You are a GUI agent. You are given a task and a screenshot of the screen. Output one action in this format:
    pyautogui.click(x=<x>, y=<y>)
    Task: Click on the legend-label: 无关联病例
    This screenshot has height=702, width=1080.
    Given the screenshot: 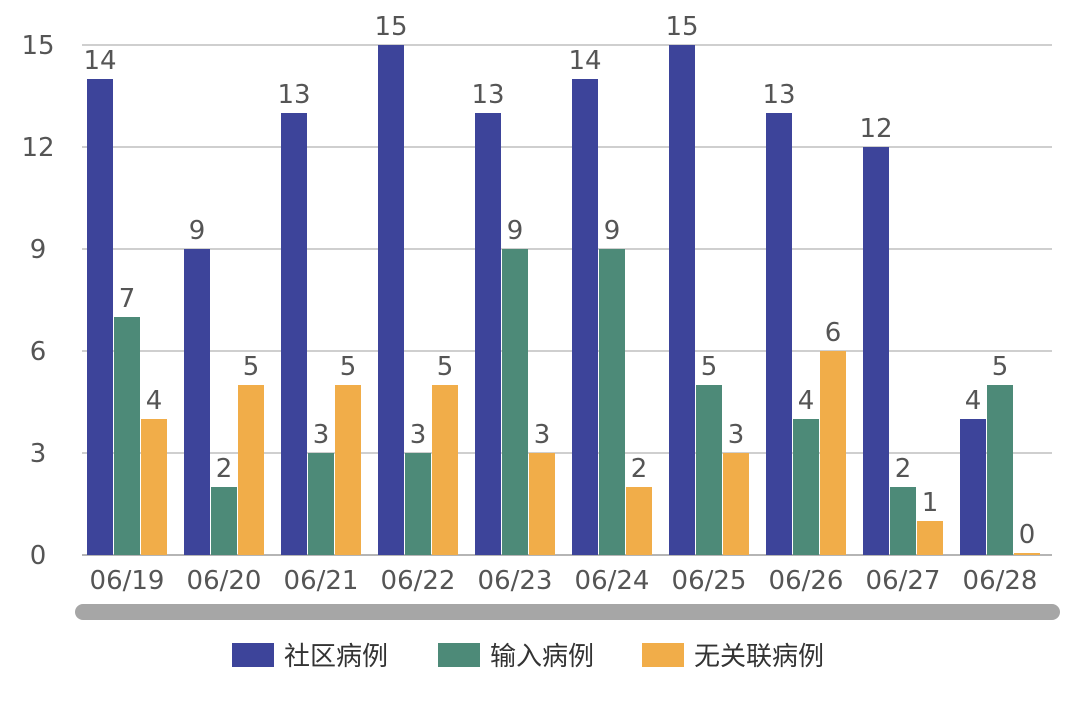 What is the action you would take?
    pyautogui.click(x=759, y=657)
    